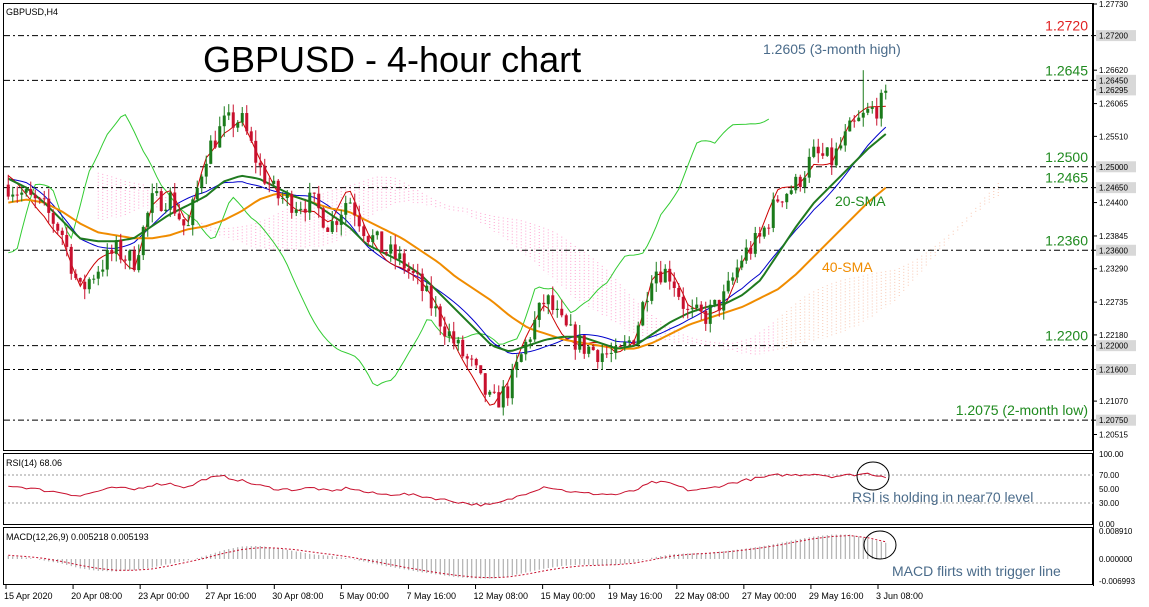  Describe the element at coordinates (1109, 489) in the screenshot. I see `rsi-tick-label: 50.00` at that location.